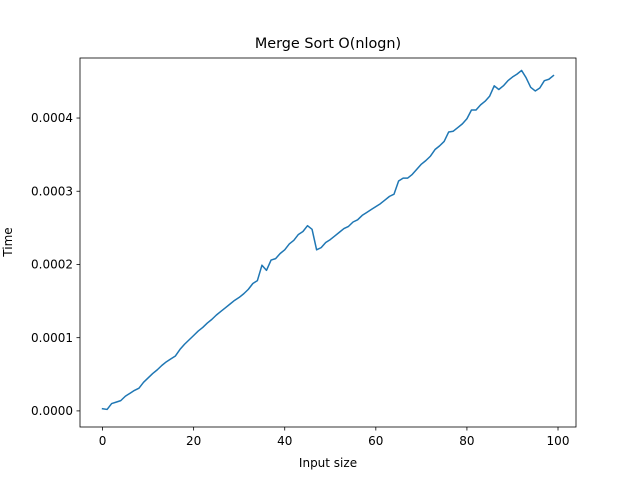 Image resolution: width=640 pixels, height=484 pixels. Describe the element at coordinates (52, 411) in the screenshot. I see `y-tick-label: 0.0000` at that location.